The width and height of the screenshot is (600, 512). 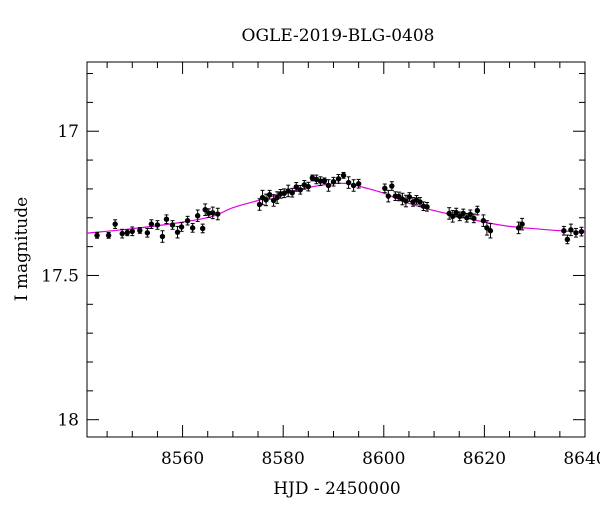 What do you see at coordinates (336, 208) in the screenshot?
I see `model-curve-layer` at bounding box center [336, 208].